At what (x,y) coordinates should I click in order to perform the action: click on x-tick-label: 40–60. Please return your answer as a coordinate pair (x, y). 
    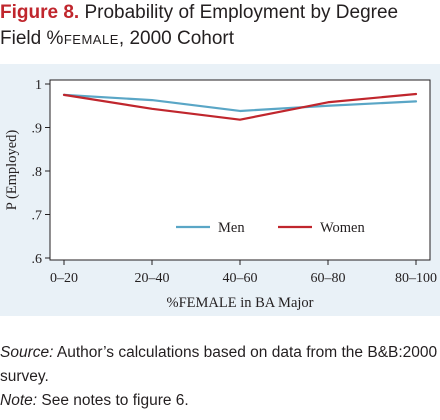
    Looking at the image, I should click on (240, 278).